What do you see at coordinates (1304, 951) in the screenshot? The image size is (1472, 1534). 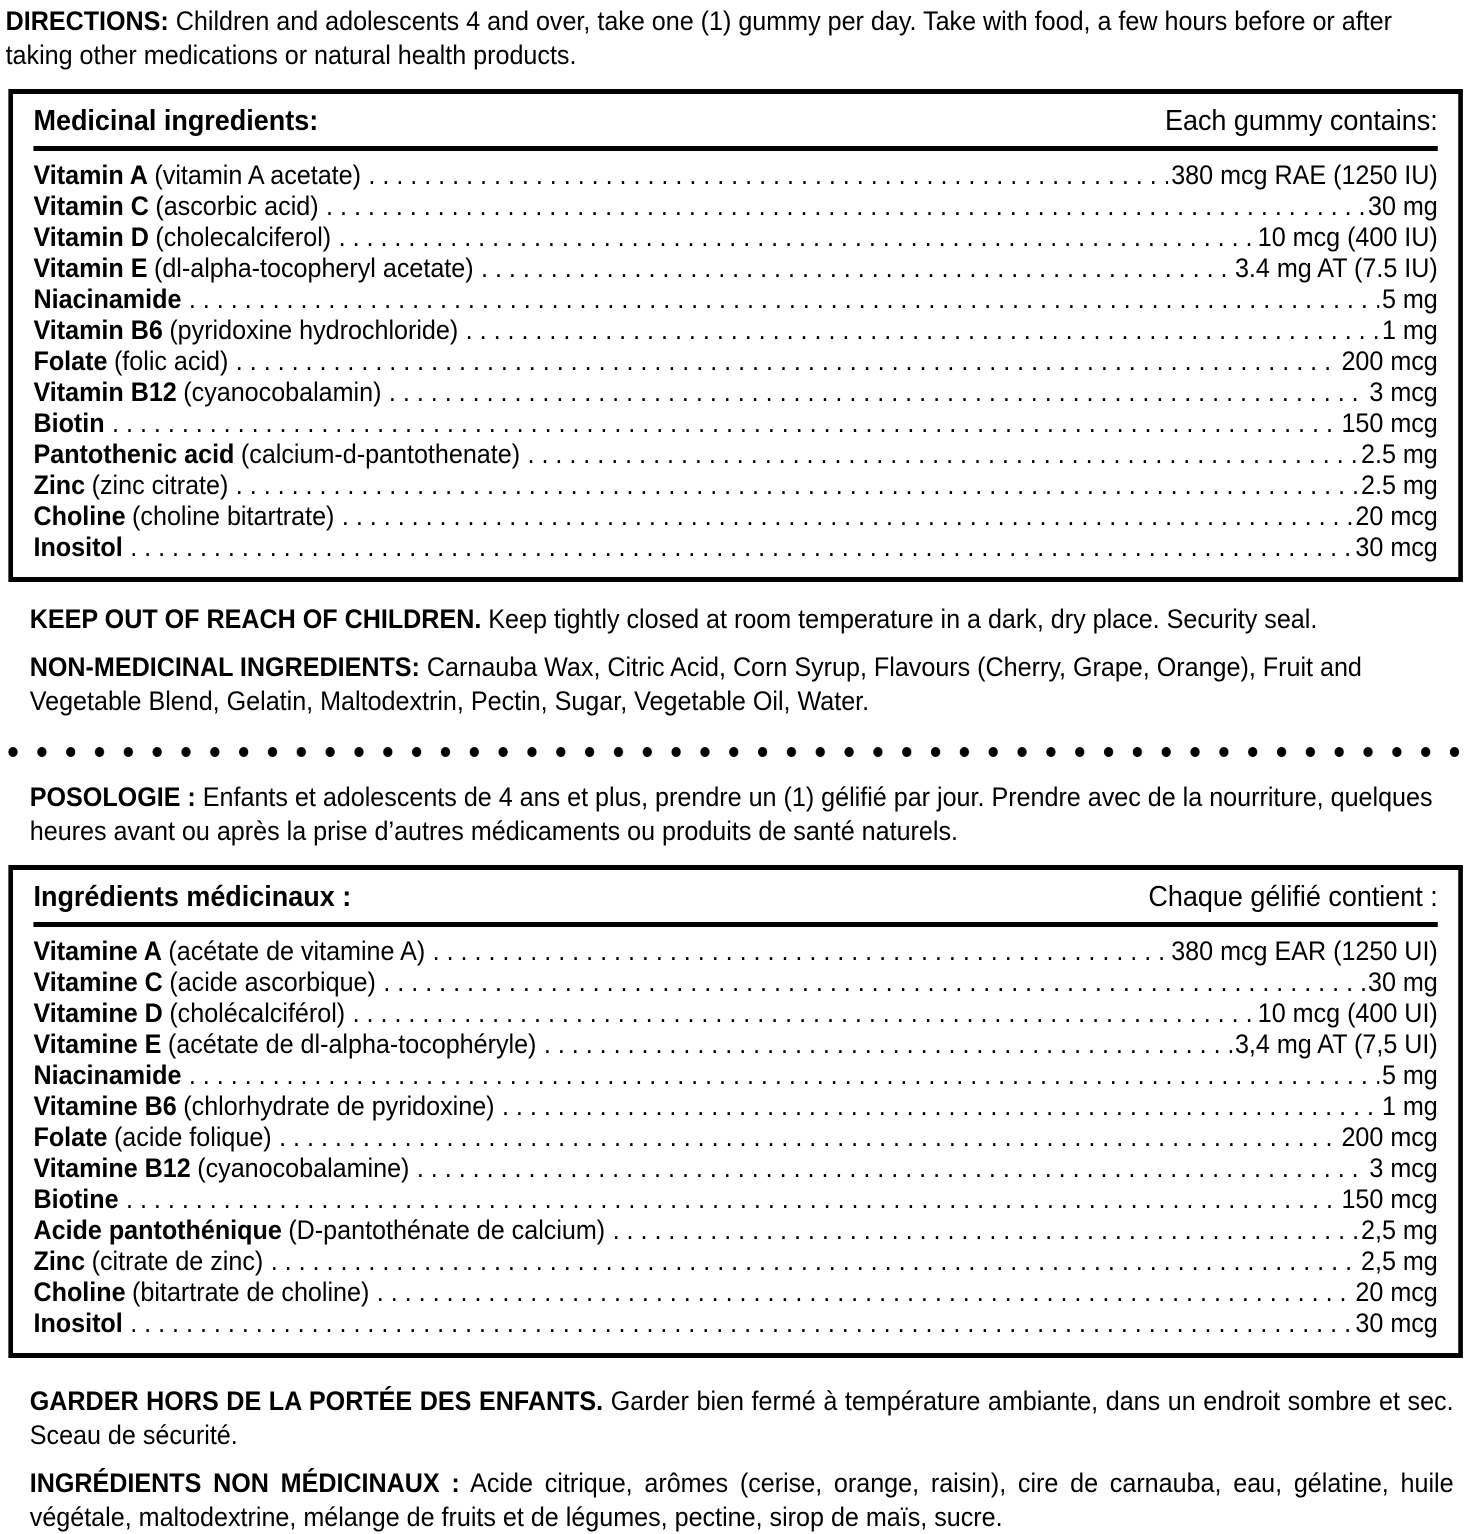 I see `ingredient-value: 380 mcg EAR (1250 UI)` at bounding box center [1304, 951].